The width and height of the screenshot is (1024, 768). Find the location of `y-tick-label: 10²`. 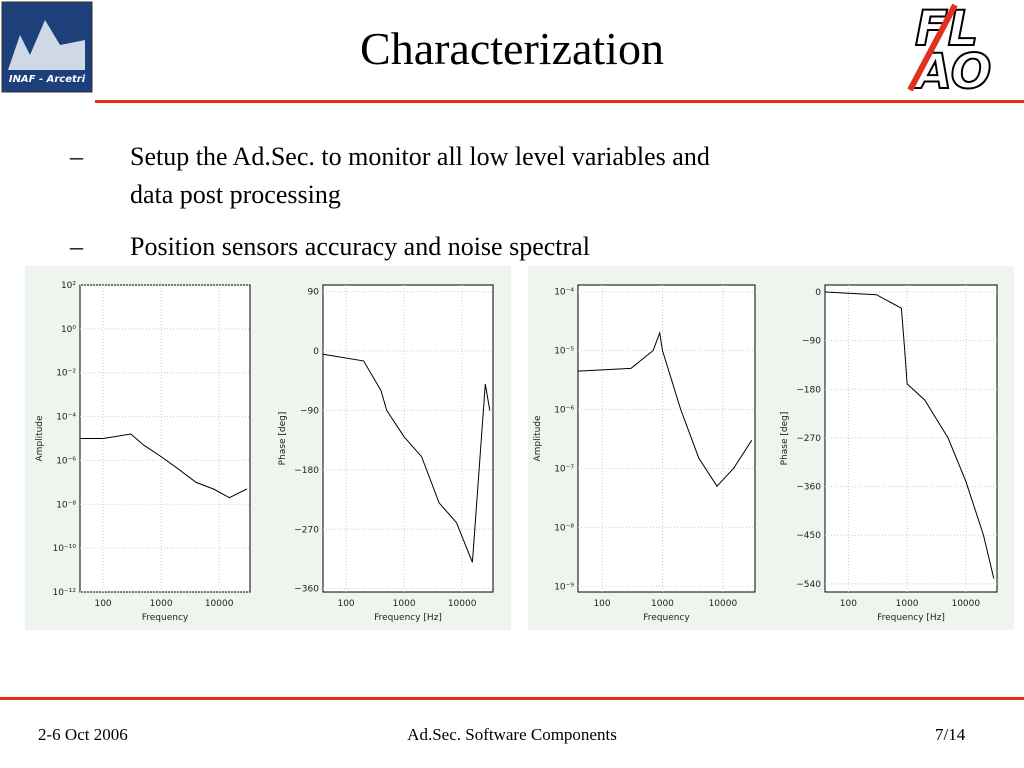

y-tick-label: 10² is located at coordinates (68, 286).